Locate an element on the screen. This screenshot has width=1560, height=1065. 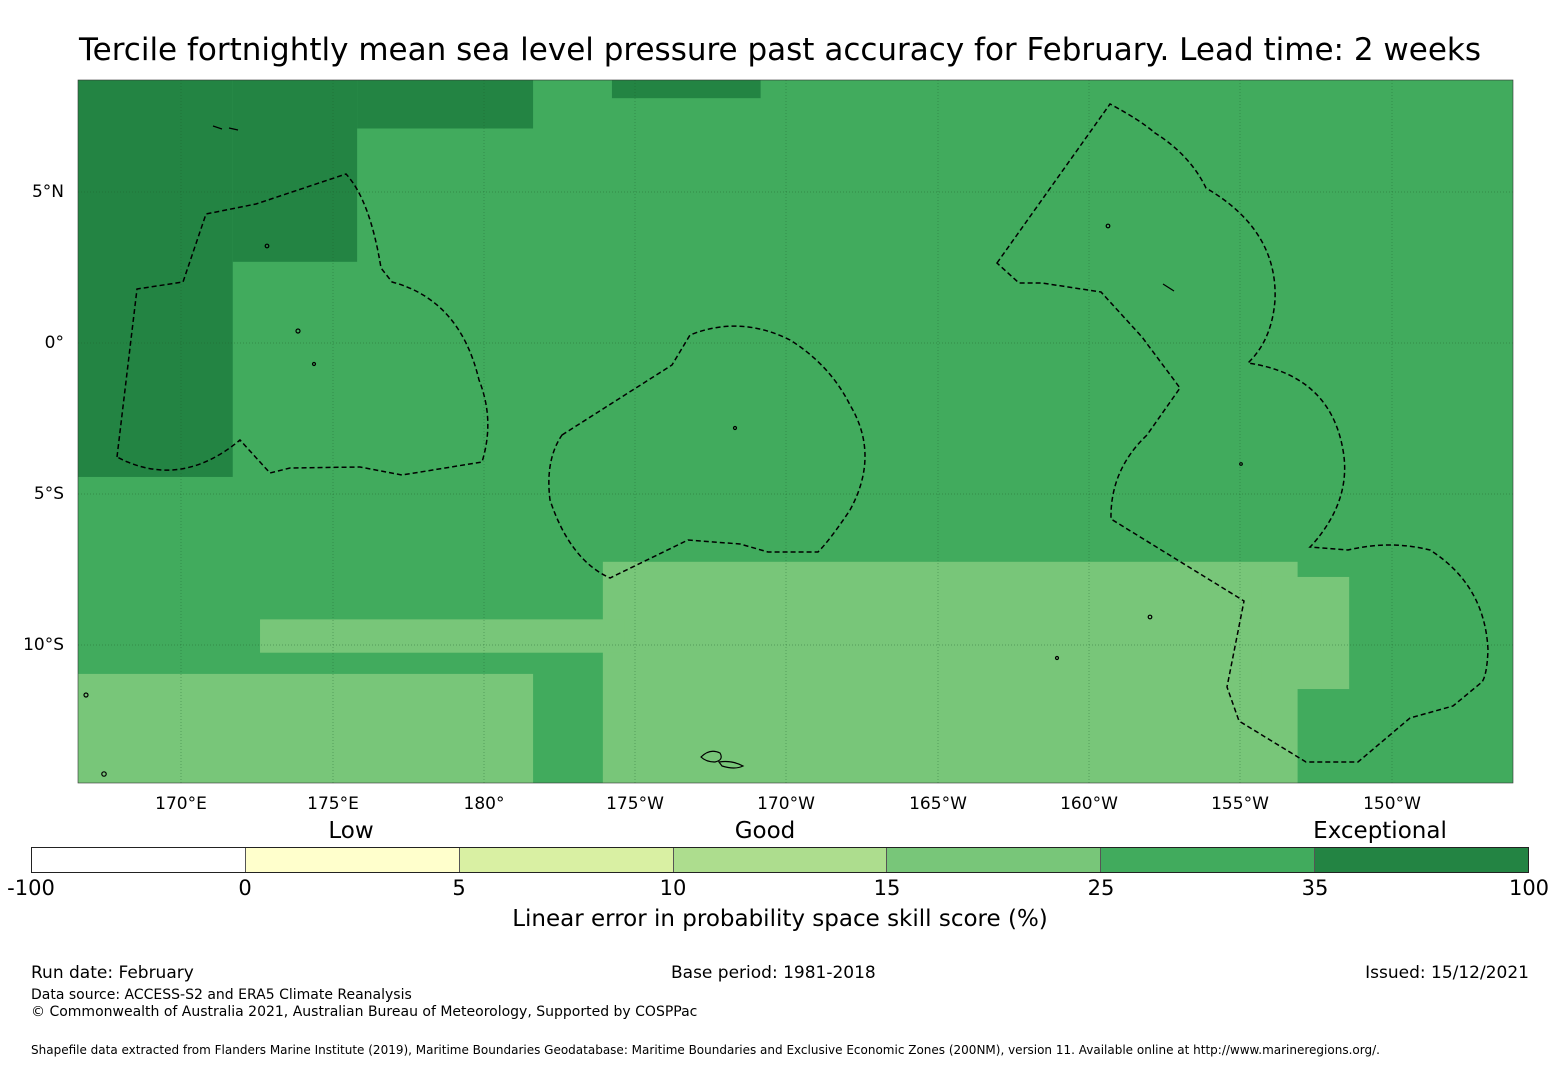
colorbar-tick: 5 is located at coordinates (459, 888).